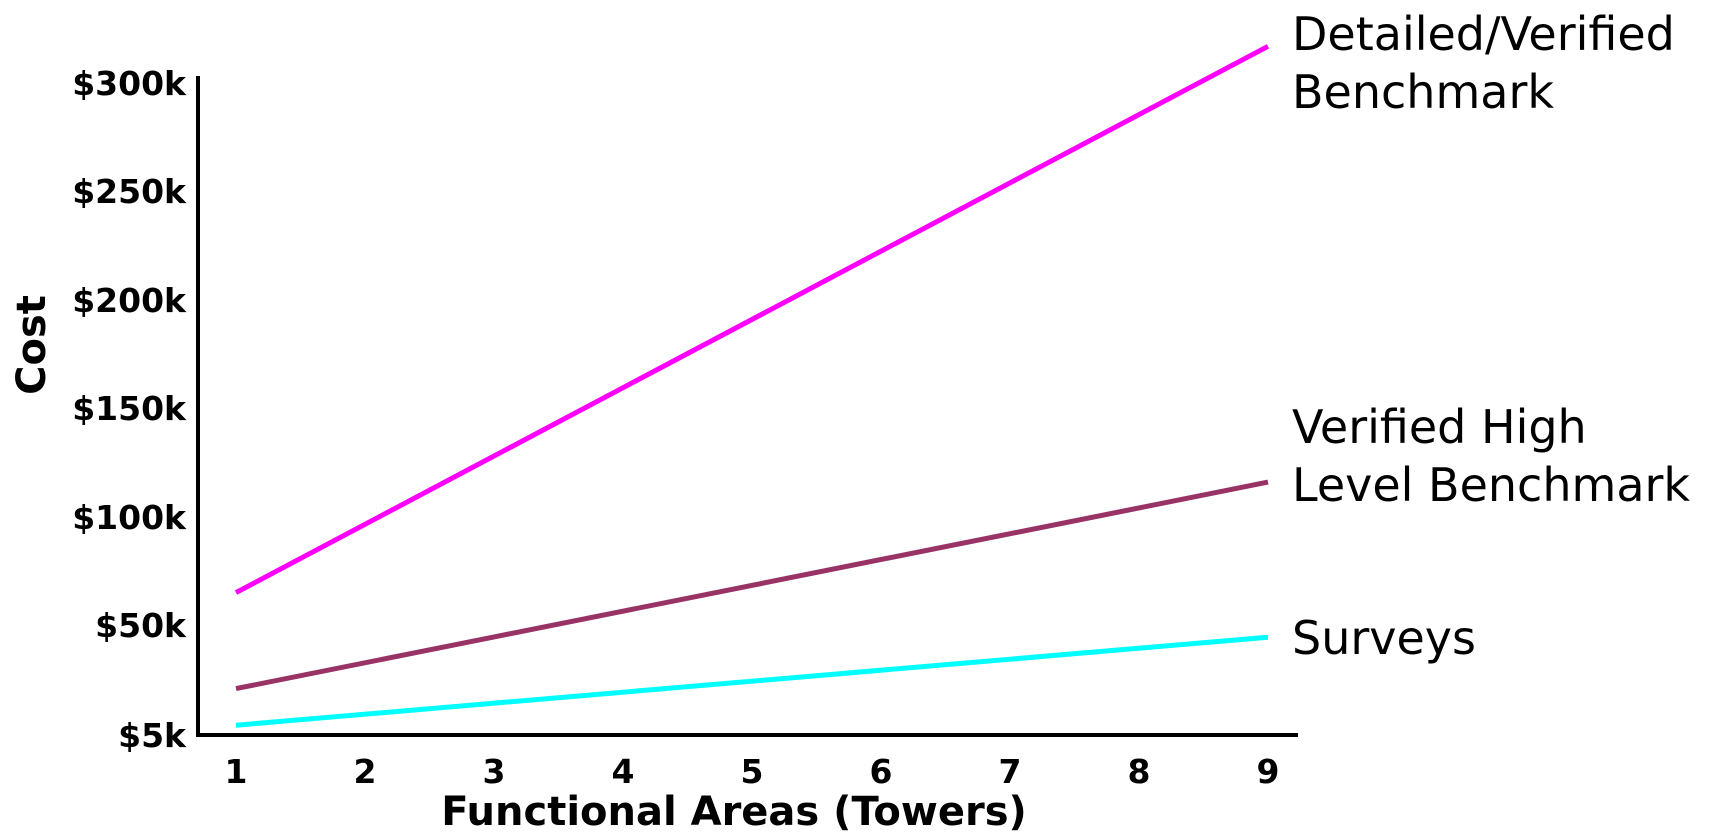 The width and height of the screenshot is (1714, 838). Describe the element at coordinates (623, 771) in the screenshot. I see `x-tick-label: 4` at that location.